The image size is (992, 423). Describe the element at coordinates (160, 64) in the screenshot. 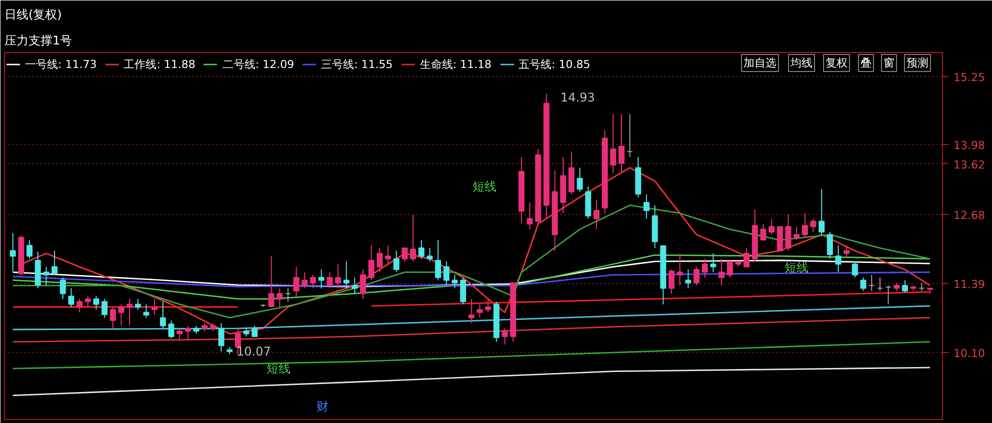

I see `legend-label: 工作线: 11.88` at that location.